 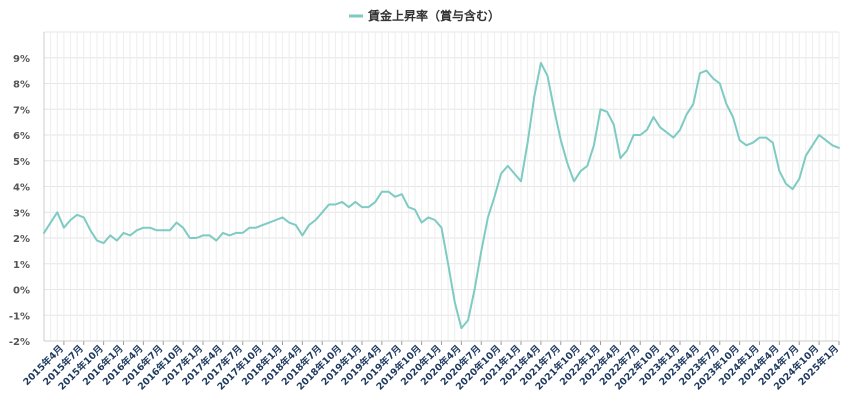 I want to click on y-tick-label: 1%, so click(x=21, y=265).